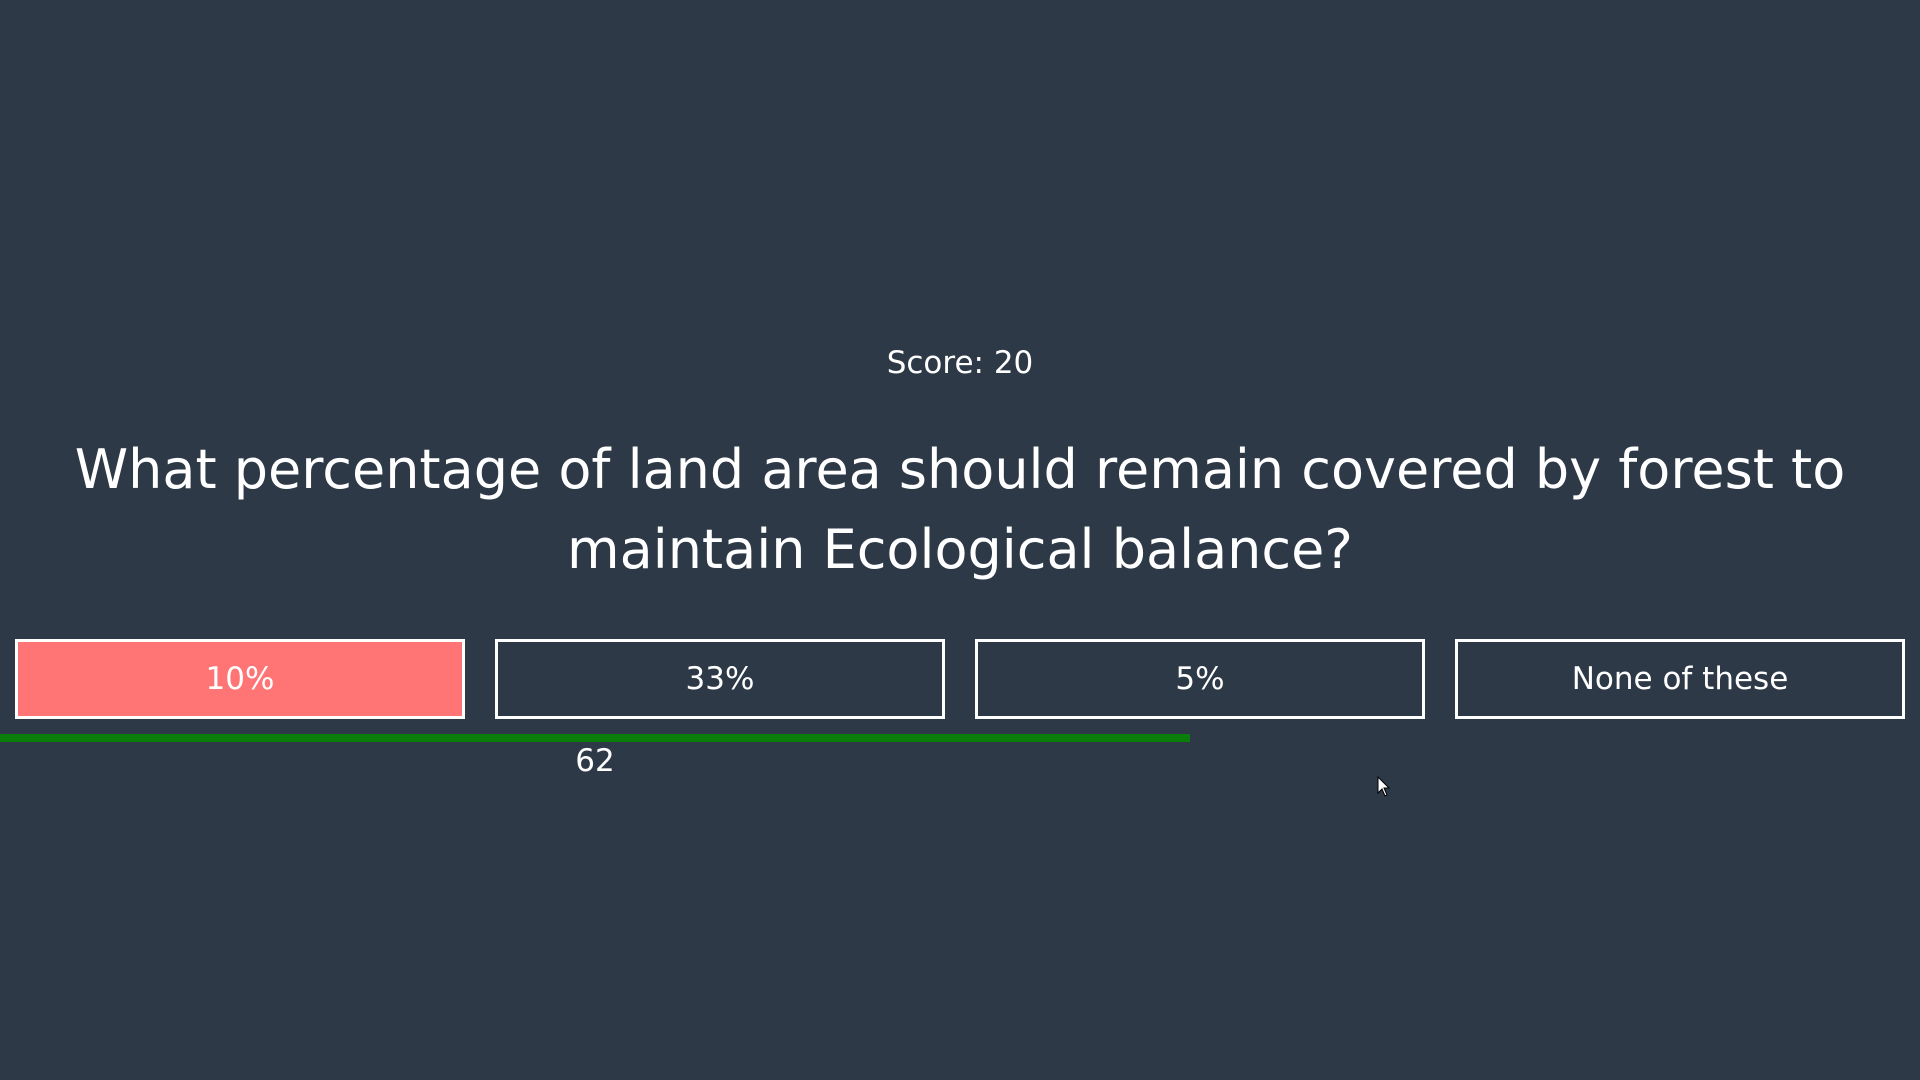 This screenshot has width=1920, height=1080. I want to click on mouse-pointer-icon, so click(1384, 786).